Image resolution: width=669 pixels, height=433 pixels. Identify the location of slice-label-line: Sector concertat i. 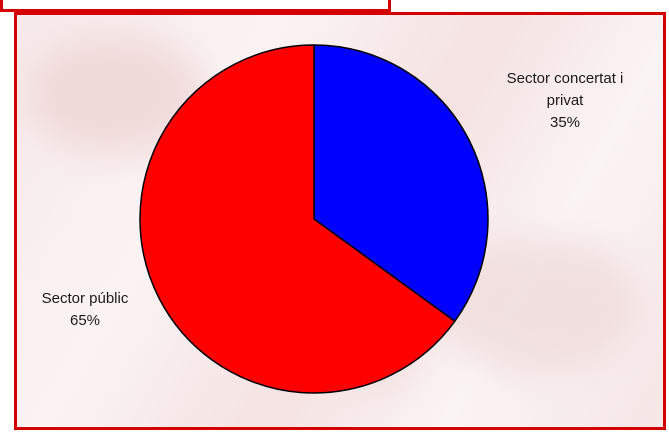
(565, 78).